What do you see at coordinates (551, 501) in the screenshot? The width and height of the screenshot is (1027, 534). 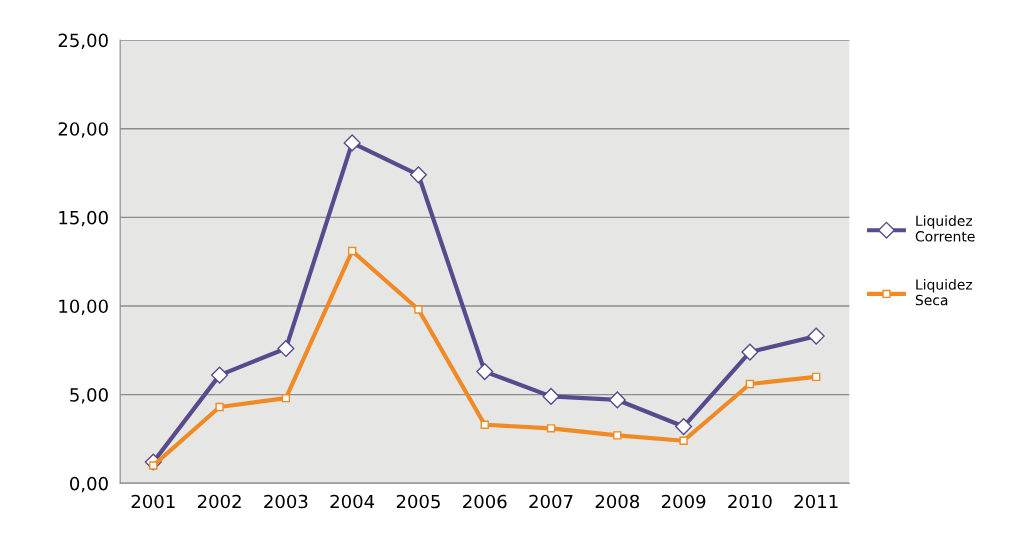 I see `x-tick-label: 2007` at bounding box center [551, 501].